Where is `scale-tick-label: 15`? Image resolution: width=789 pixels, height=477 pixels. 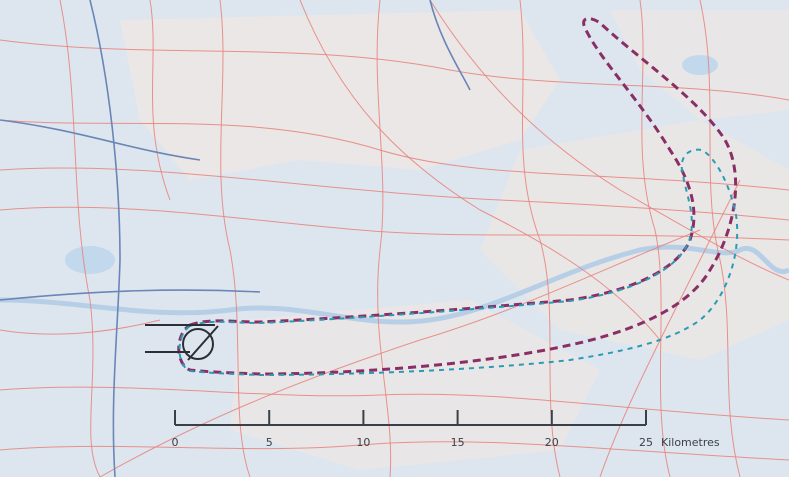 scale-tick-label: 15 is located at coordinates (458, 442).